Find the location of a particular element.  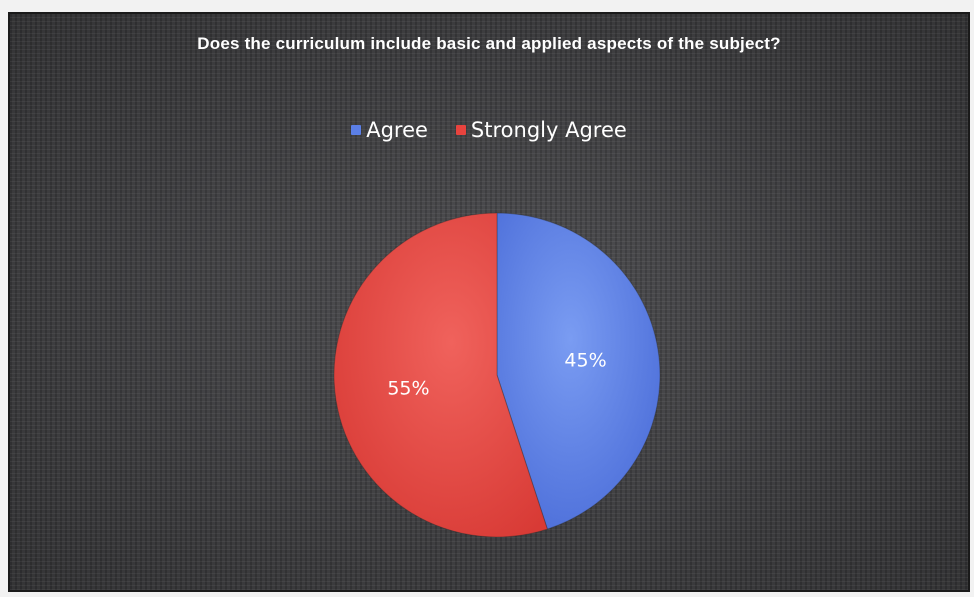

legend-swatch-strongly-agree is located at coordinates (460, 130).